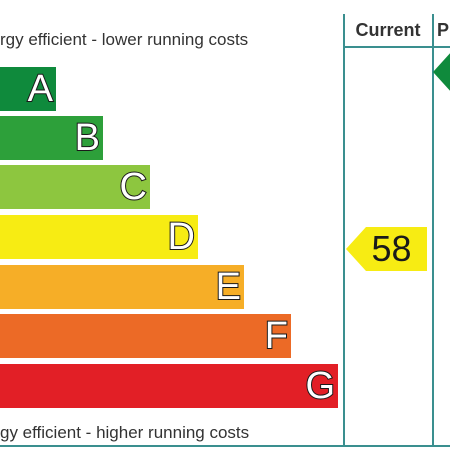 The width and height of the screenshot is (450, 450). Describe the element at coordinates (228, 287) in the screenshot. I see `band-e-letter: E` at that location.